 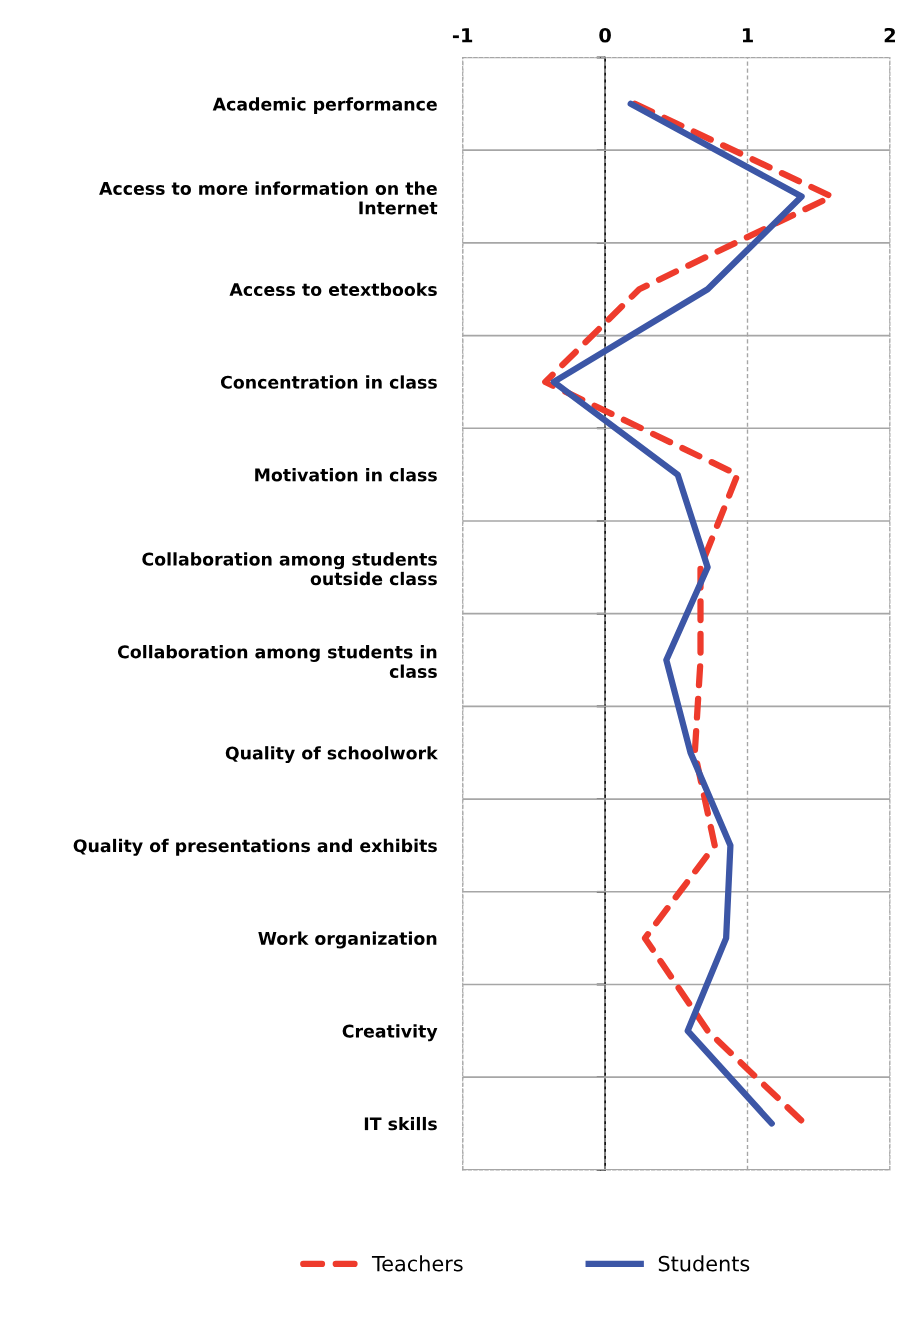 I want to click on y-tick-label: Creativity, so click(x=390, y=1033).